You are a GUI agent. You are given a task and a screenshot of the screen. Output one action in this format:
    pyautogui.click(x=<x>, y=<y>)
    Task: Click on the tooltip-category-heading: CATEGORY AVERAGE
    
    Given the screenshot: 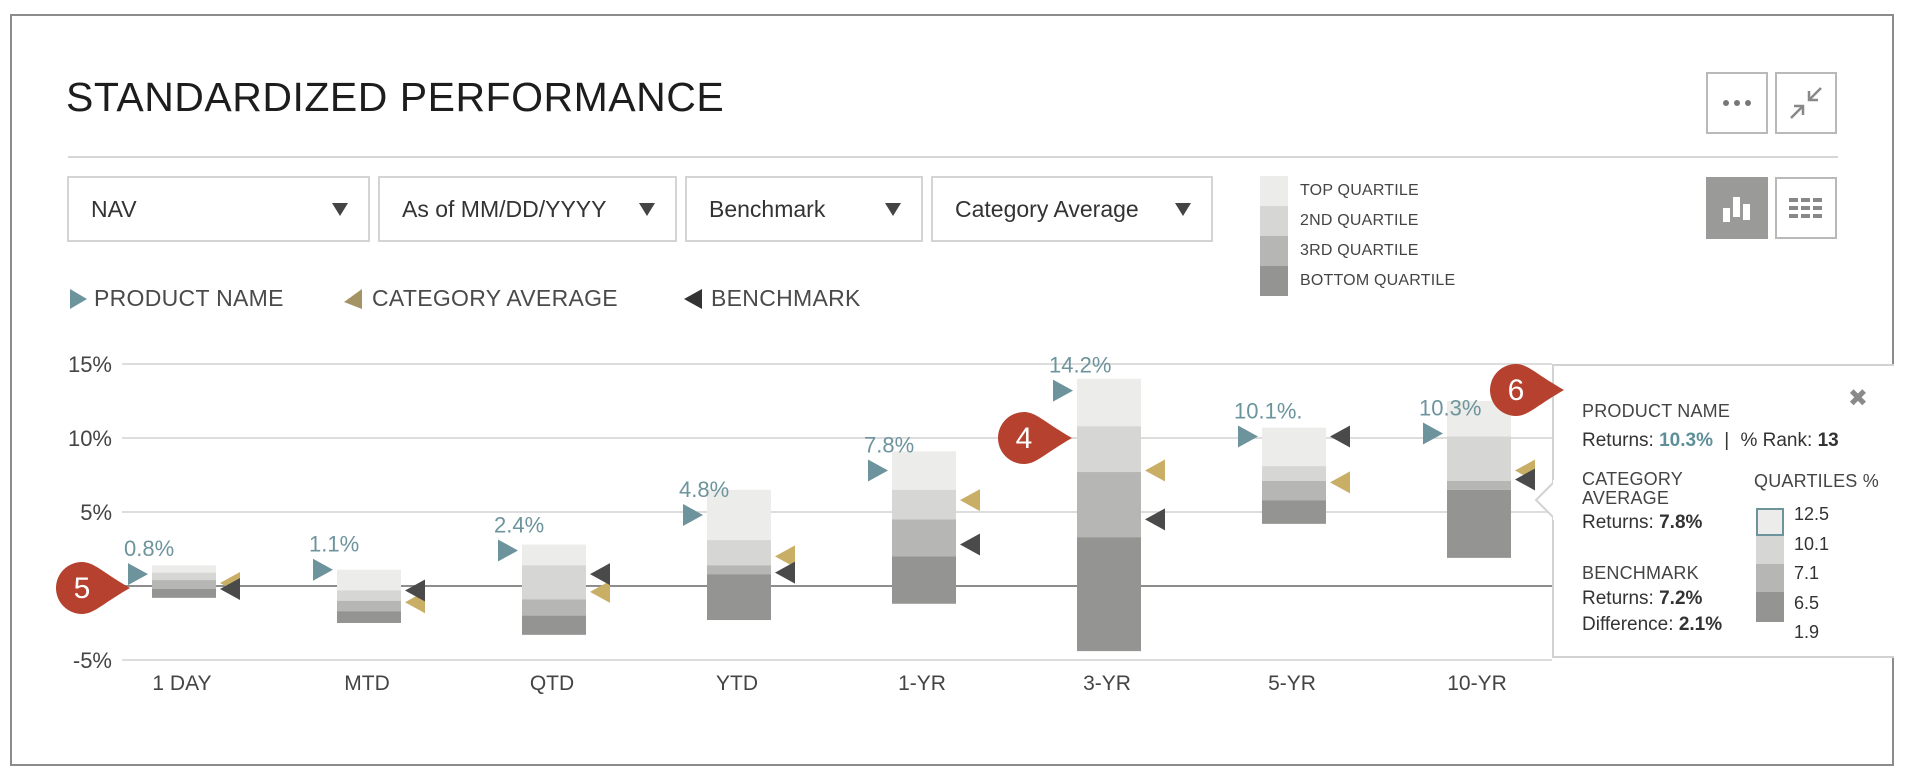 What is the action you would take?
    pyautogui.click(x=1632, y=489)
    